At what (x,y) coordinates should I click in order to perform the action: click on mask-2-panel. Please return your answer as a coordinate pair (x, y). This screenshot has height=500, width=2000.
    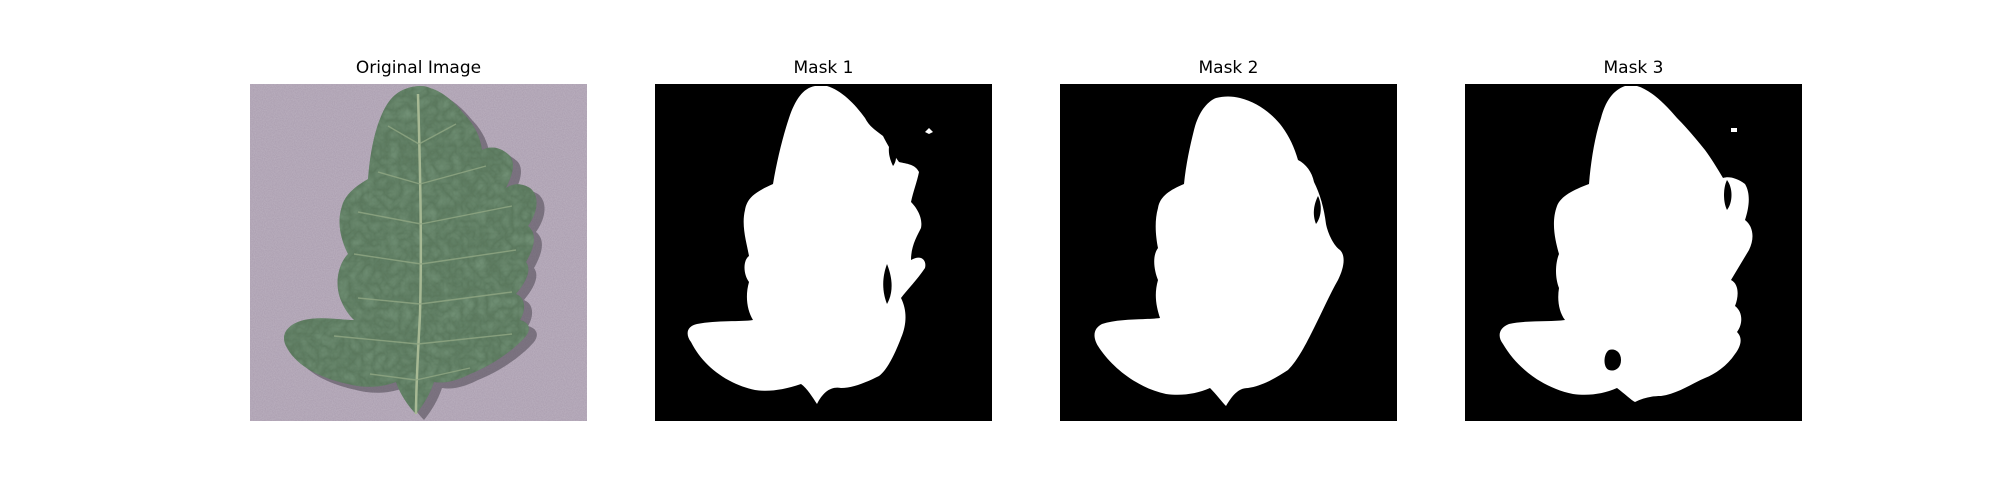
    Looking at the image, I should click on (1228, 252).